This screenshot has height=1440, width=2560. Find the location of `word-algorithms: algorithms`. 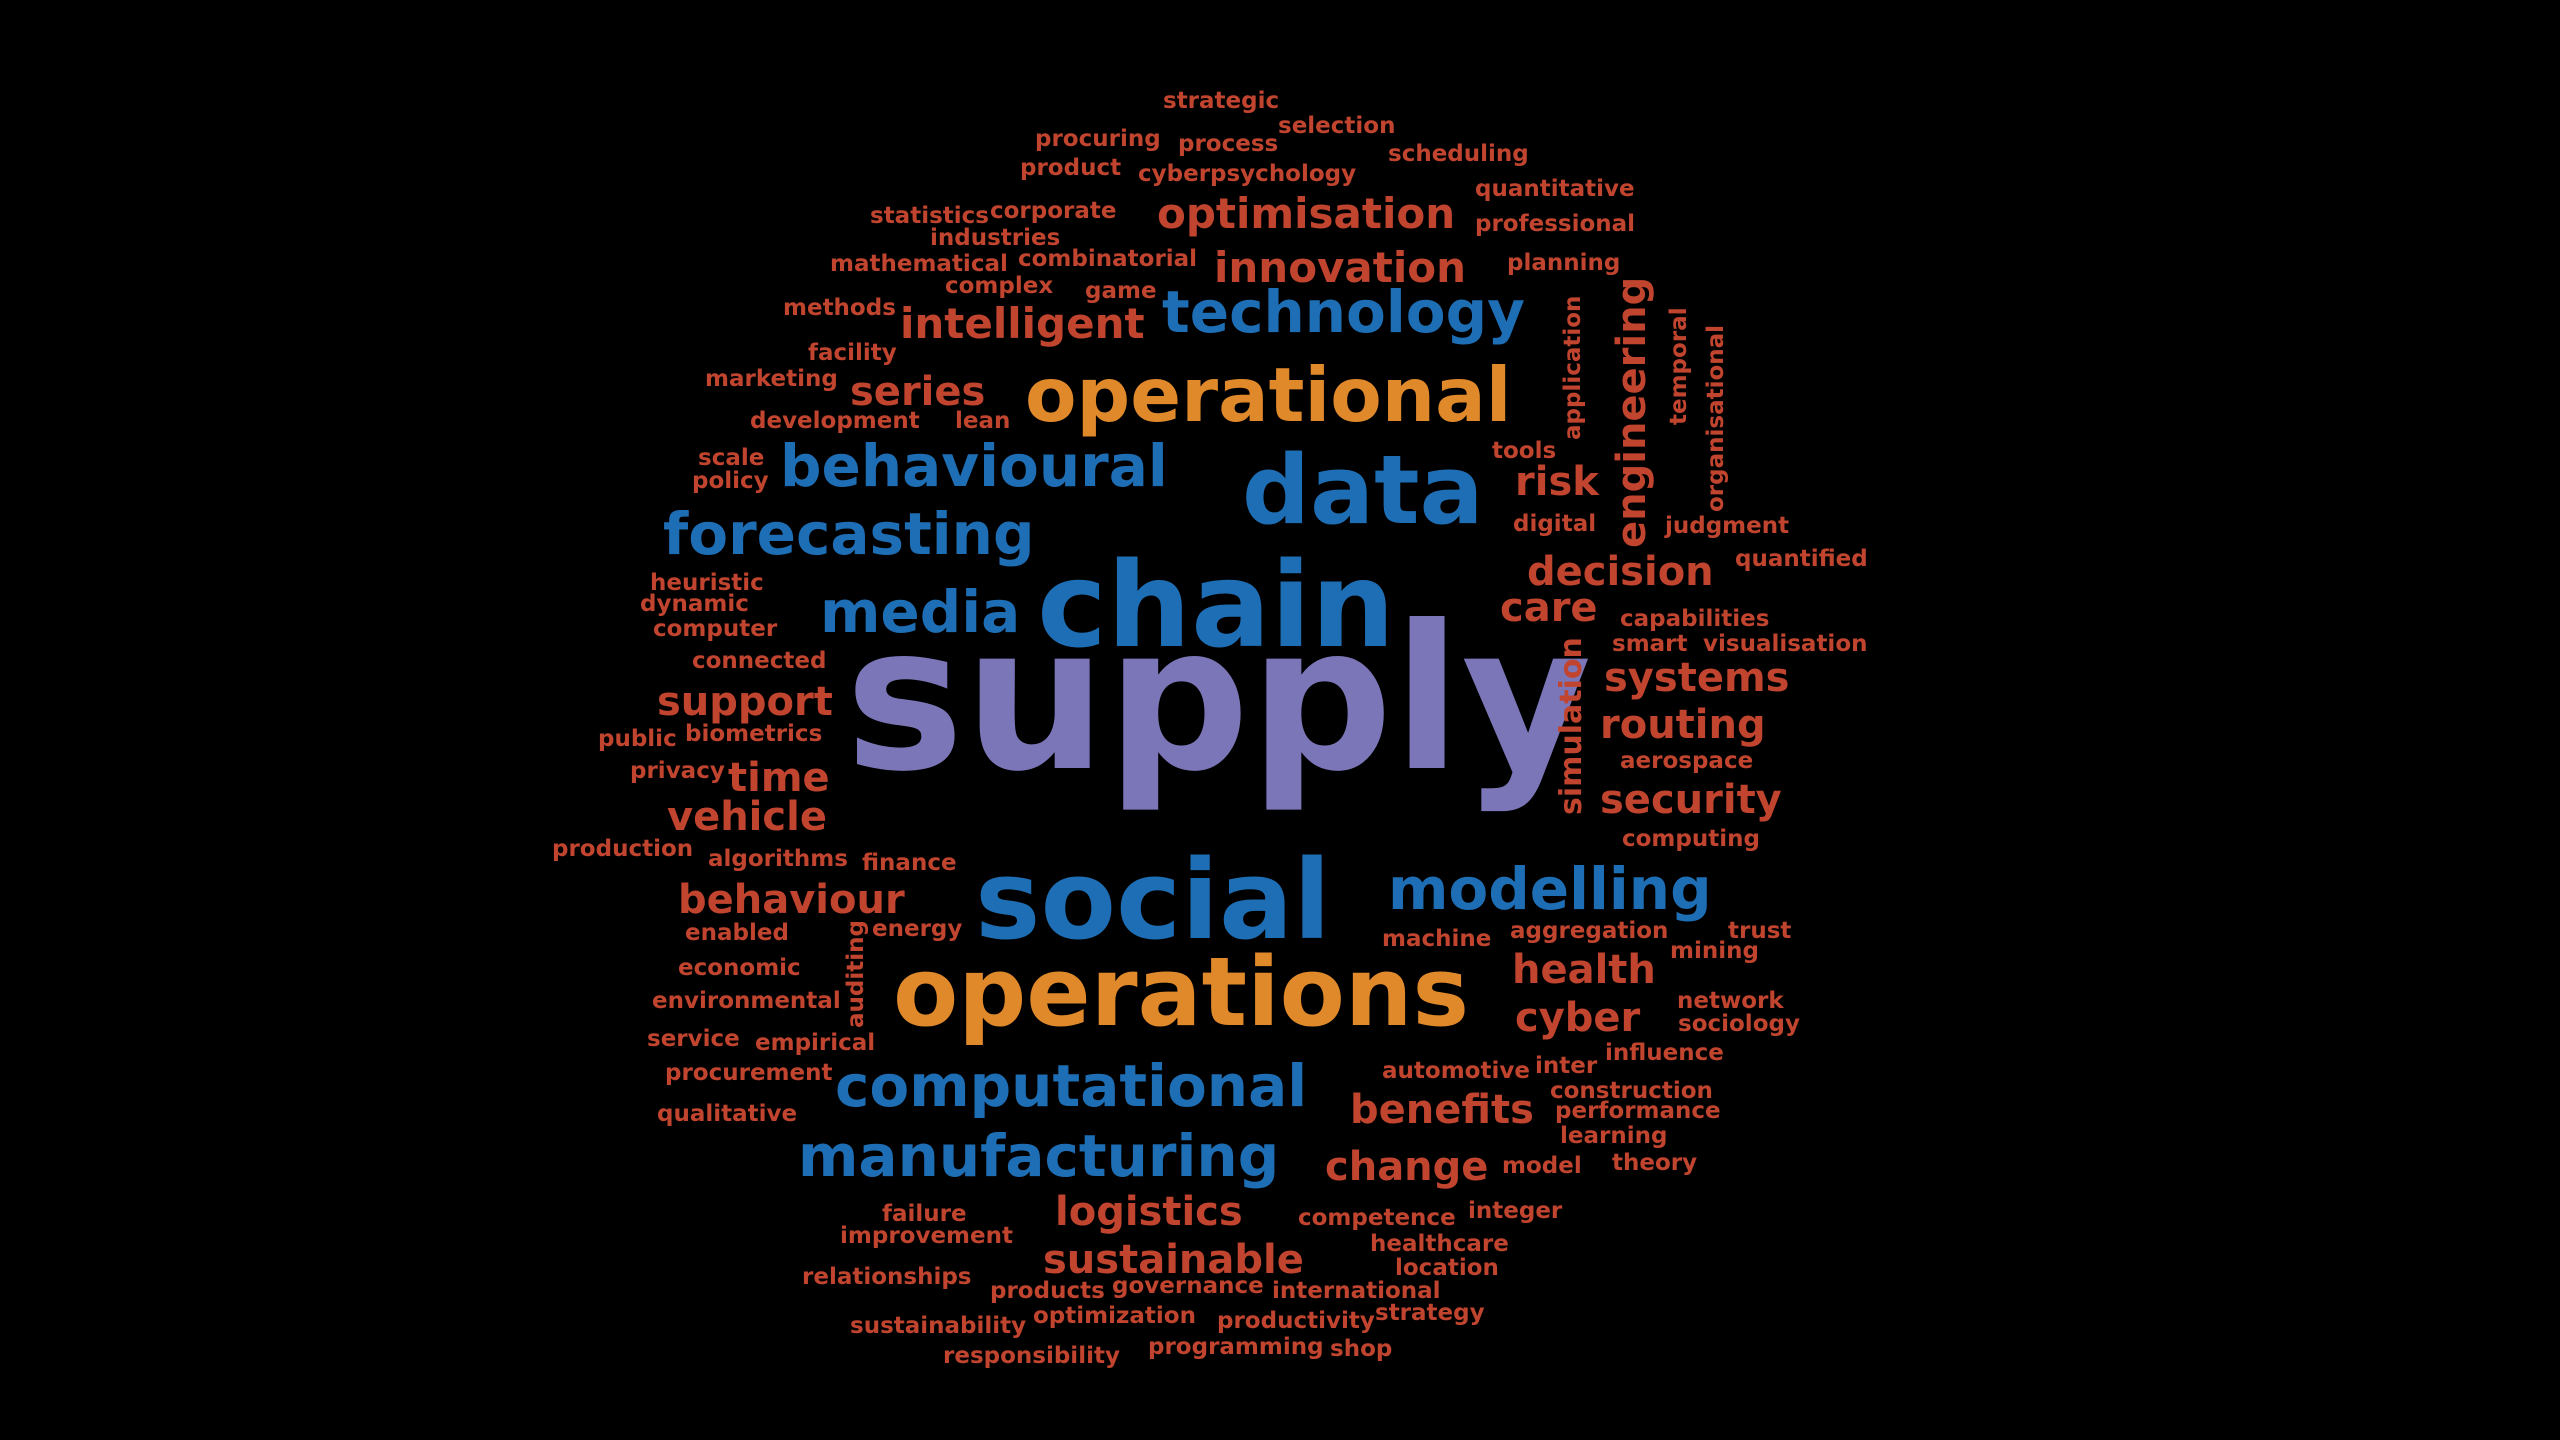

word-algorithms: algorithms is located at coordinates (778, 859).